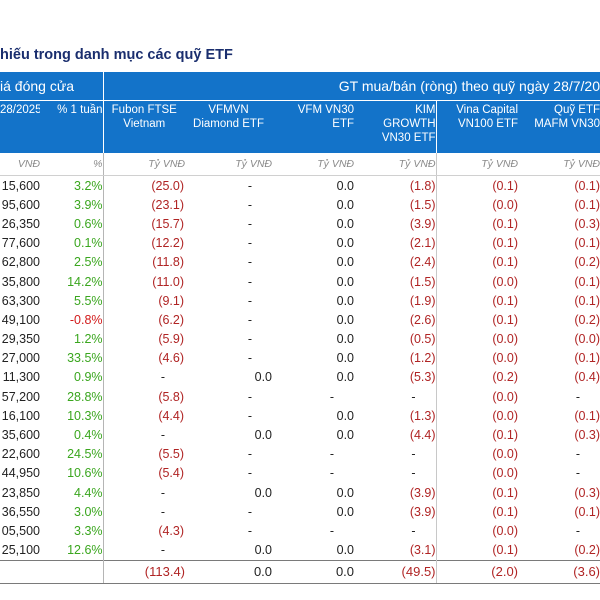 The width and height of the screenshot is (600, 600). What do you see at coordinates (52, 86) in the screenshot?
I see `closing-price-group-label: iá đóng cửa` at bounding box center [52, 86].